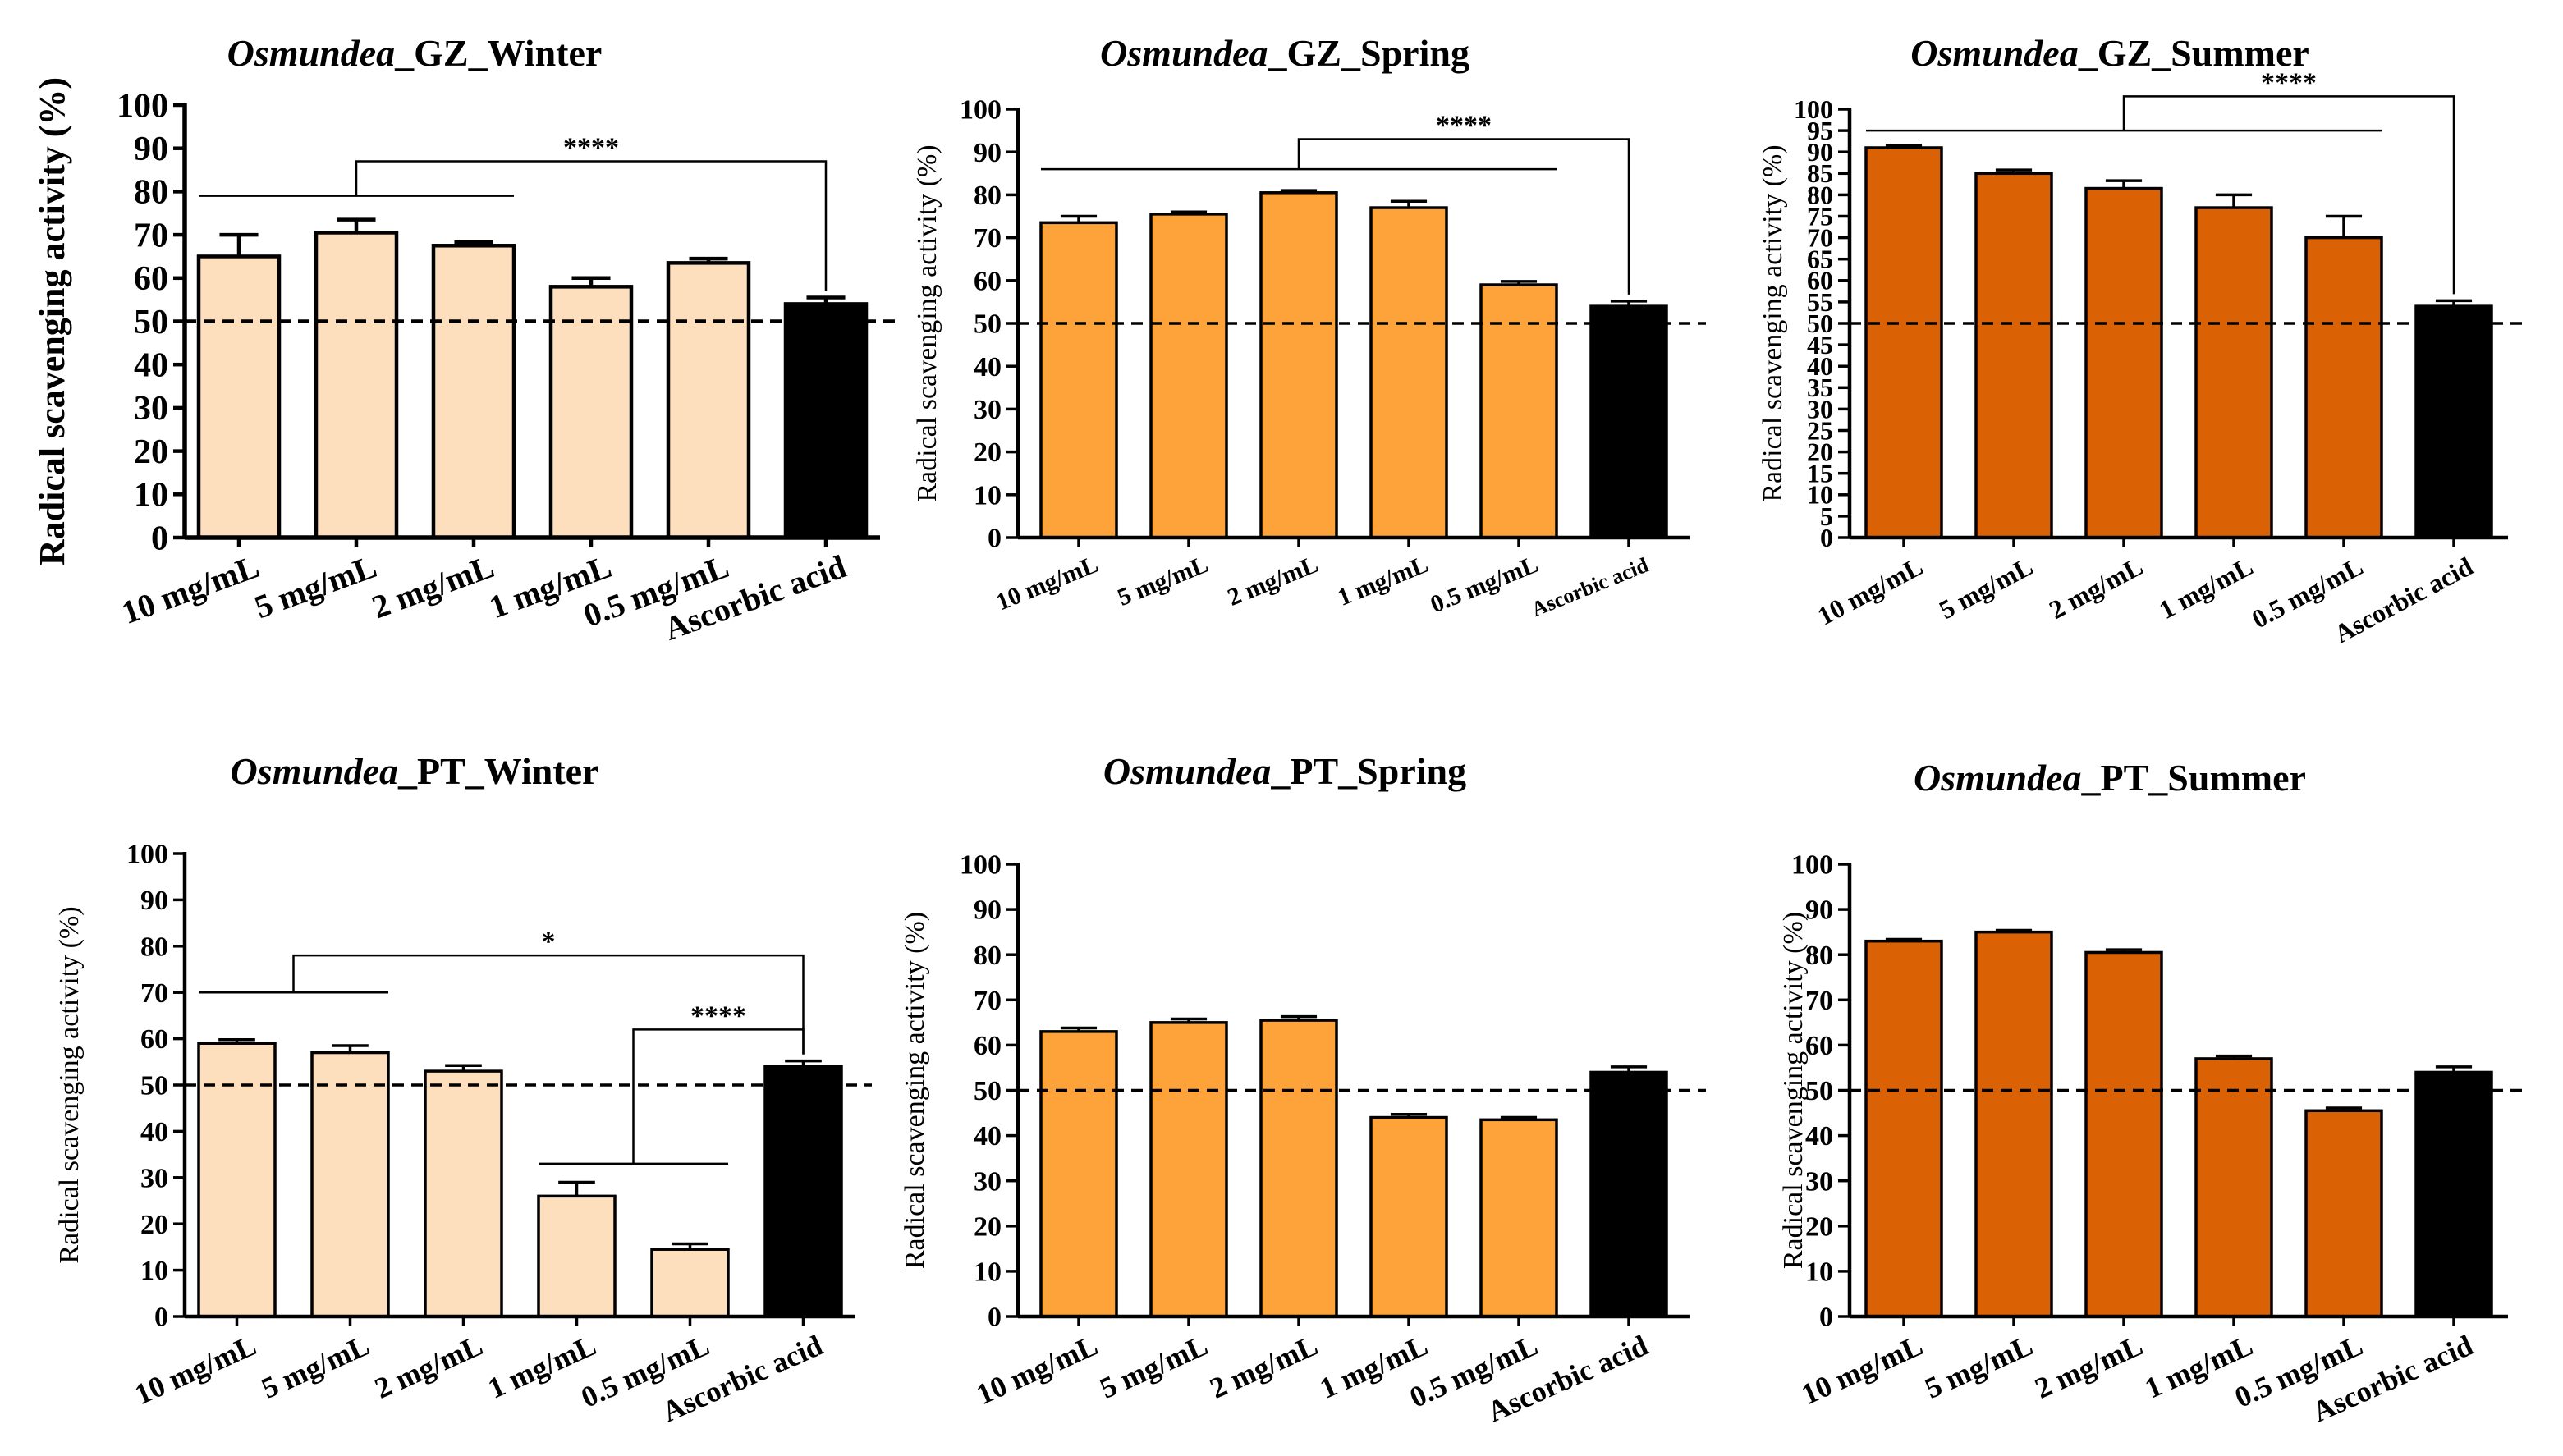  I want to click on chart-title-rest: _PT_Spring, so click(1368, 771).